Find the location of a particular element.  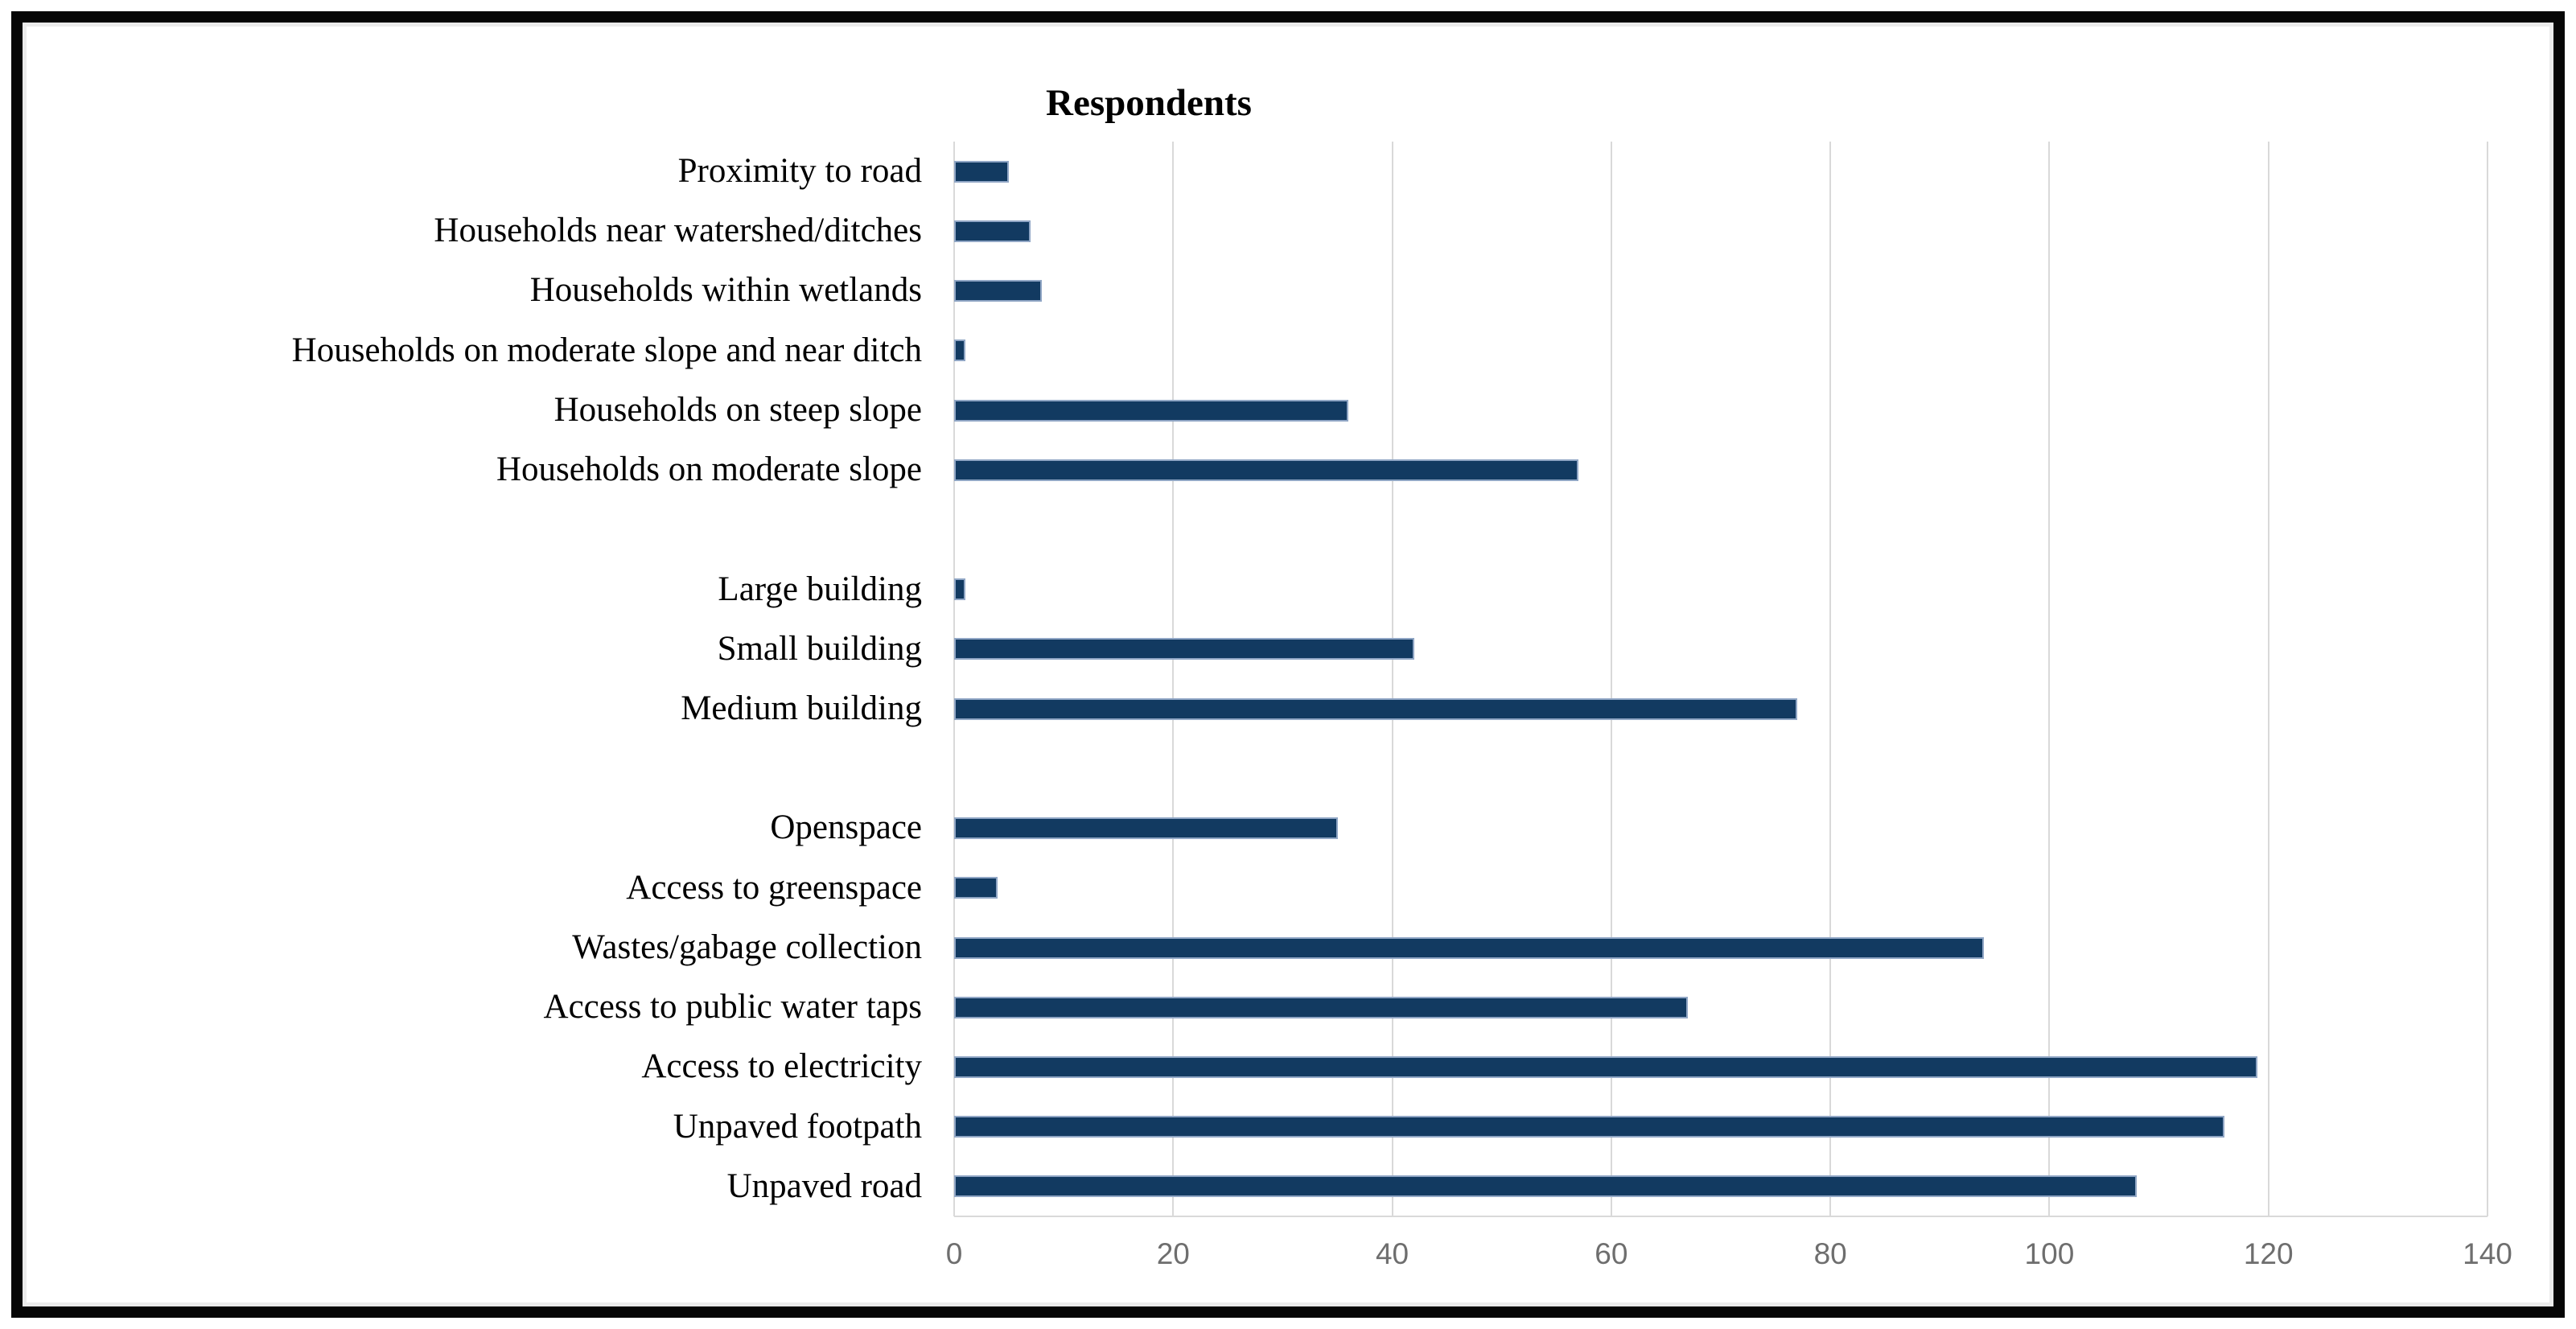

bar-small-building is located at coordinates (1184, 649).